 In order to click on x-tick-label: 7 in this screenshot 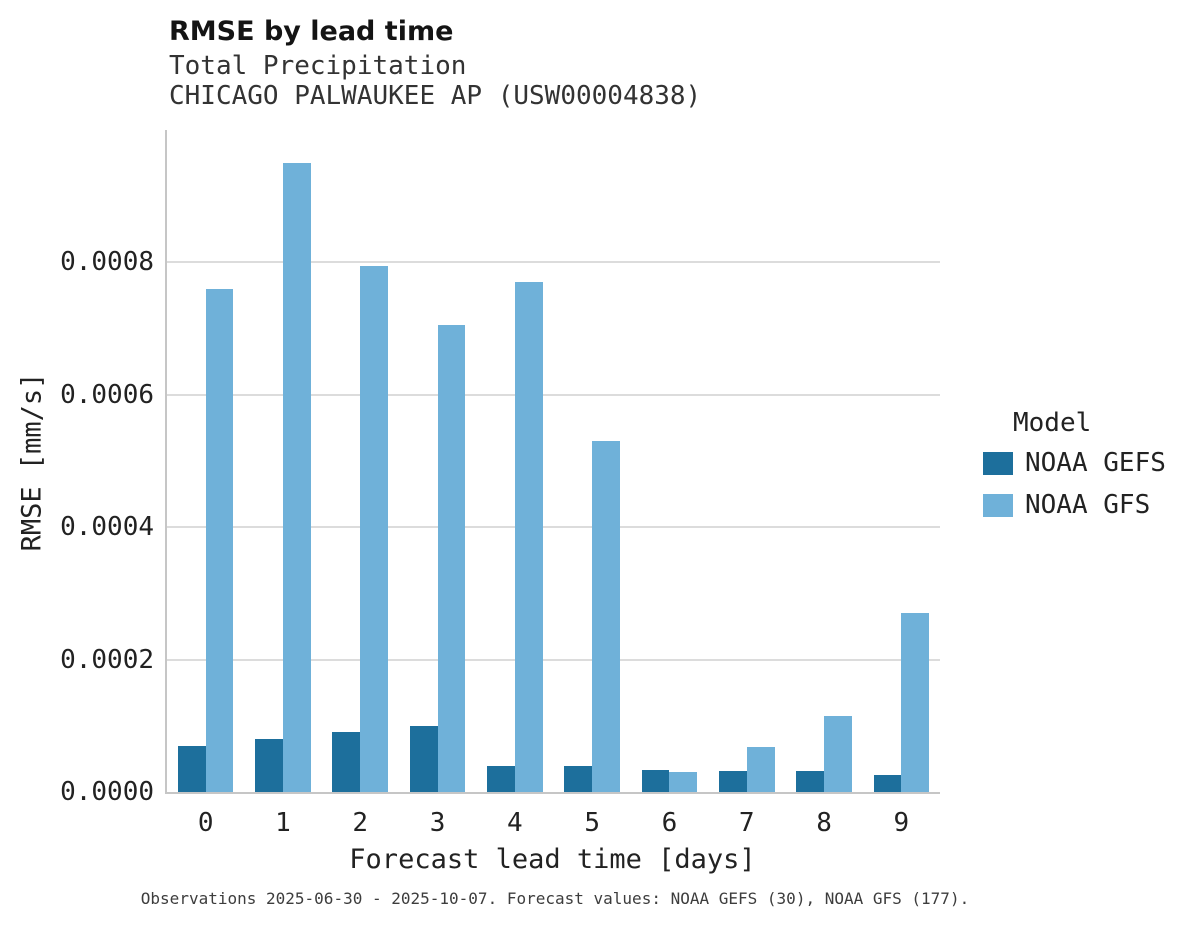, I will do `click(746, 823)`.